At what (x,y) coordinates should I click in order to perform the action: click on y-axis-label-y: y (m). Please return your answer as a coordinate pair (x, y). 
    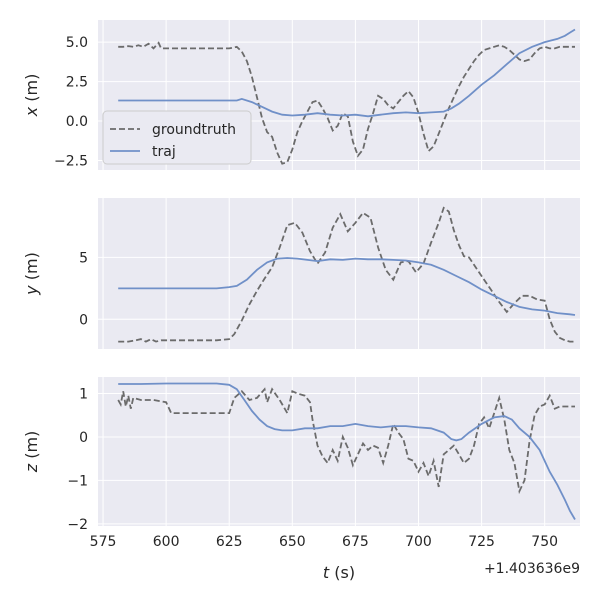
    Looking at the image, I should click on (31, 274).